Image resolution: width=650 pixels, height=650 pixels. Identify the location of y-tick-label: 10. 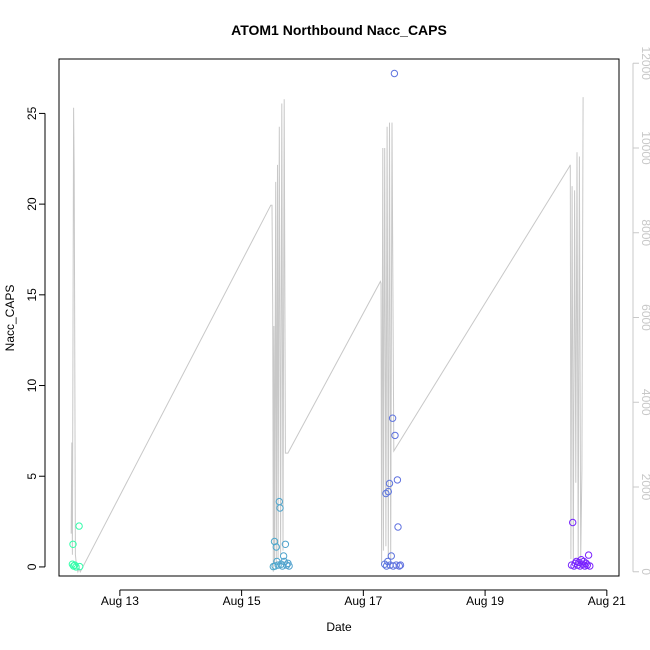
(32, 386).